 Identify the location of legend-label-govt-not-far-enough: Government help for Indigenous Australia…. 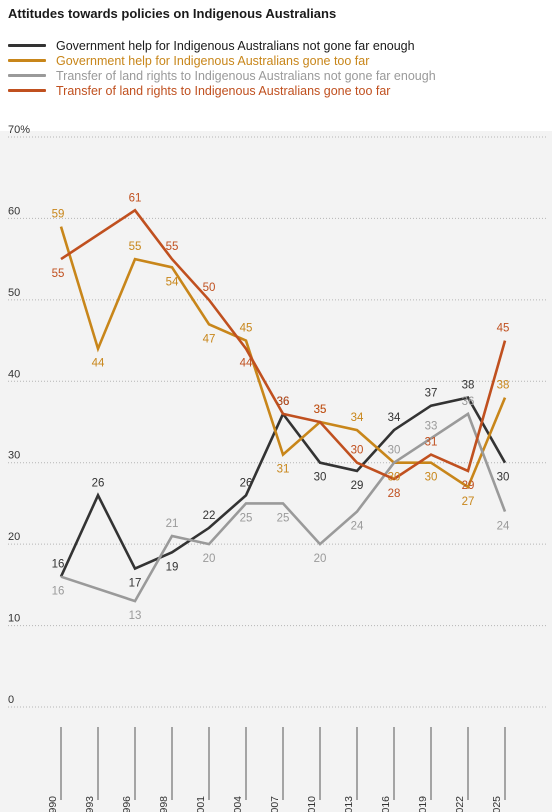
(235, 45).